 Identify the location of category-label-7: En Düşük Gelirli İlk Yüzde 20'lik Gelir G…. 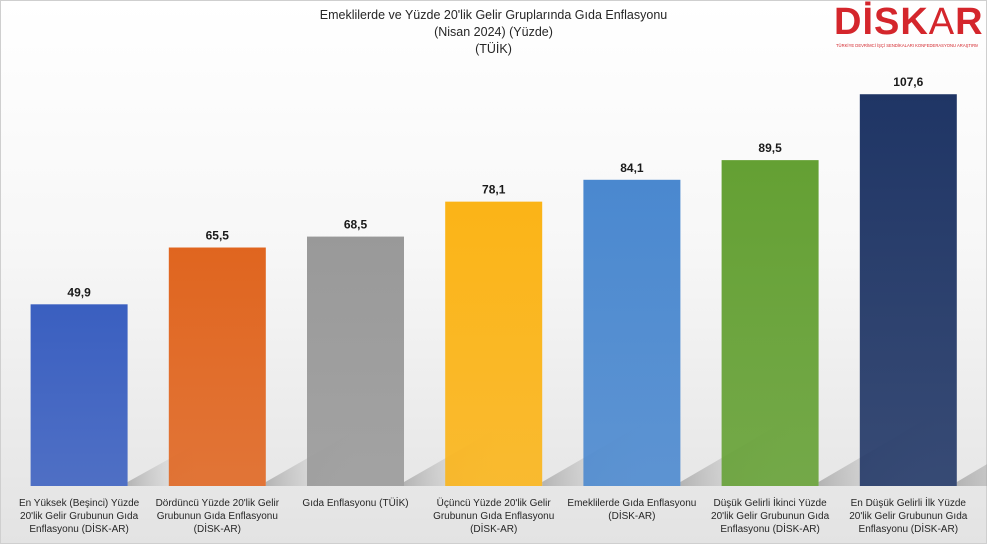
(908, 516).